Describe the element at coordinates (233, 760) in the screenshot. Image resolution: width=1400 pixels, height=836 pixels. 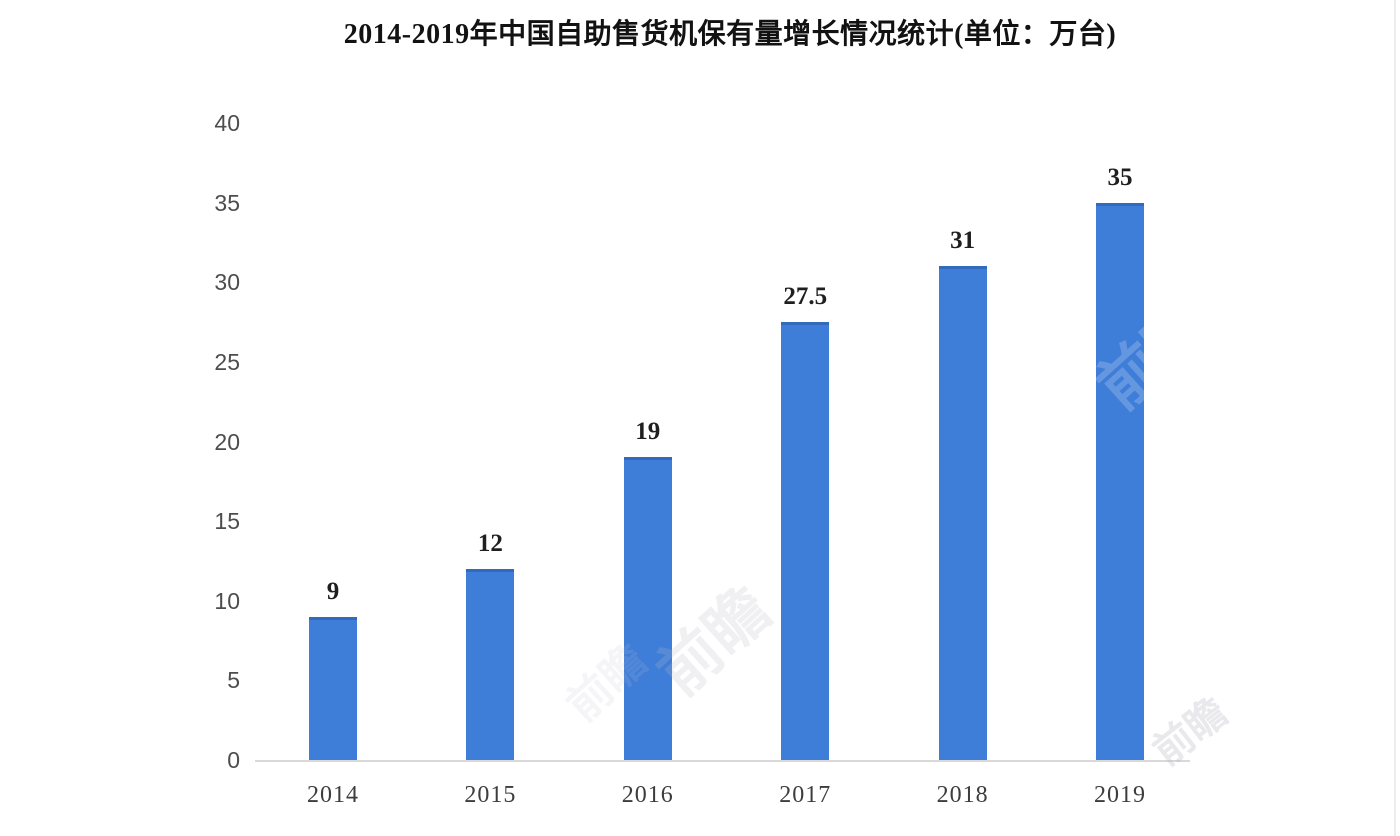
I see `y-tick-0: 0` at that location.